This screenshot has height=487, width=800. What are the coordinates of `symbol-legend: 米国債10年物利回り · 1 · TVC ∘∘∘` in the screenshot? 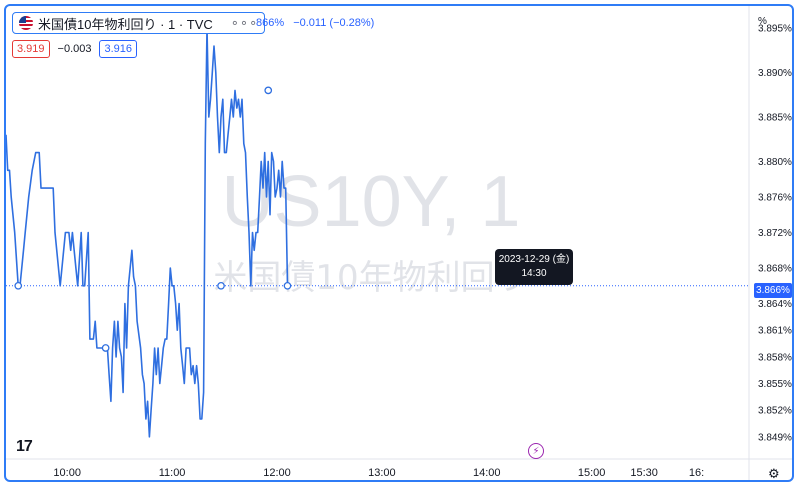 It's located at (139, 23).